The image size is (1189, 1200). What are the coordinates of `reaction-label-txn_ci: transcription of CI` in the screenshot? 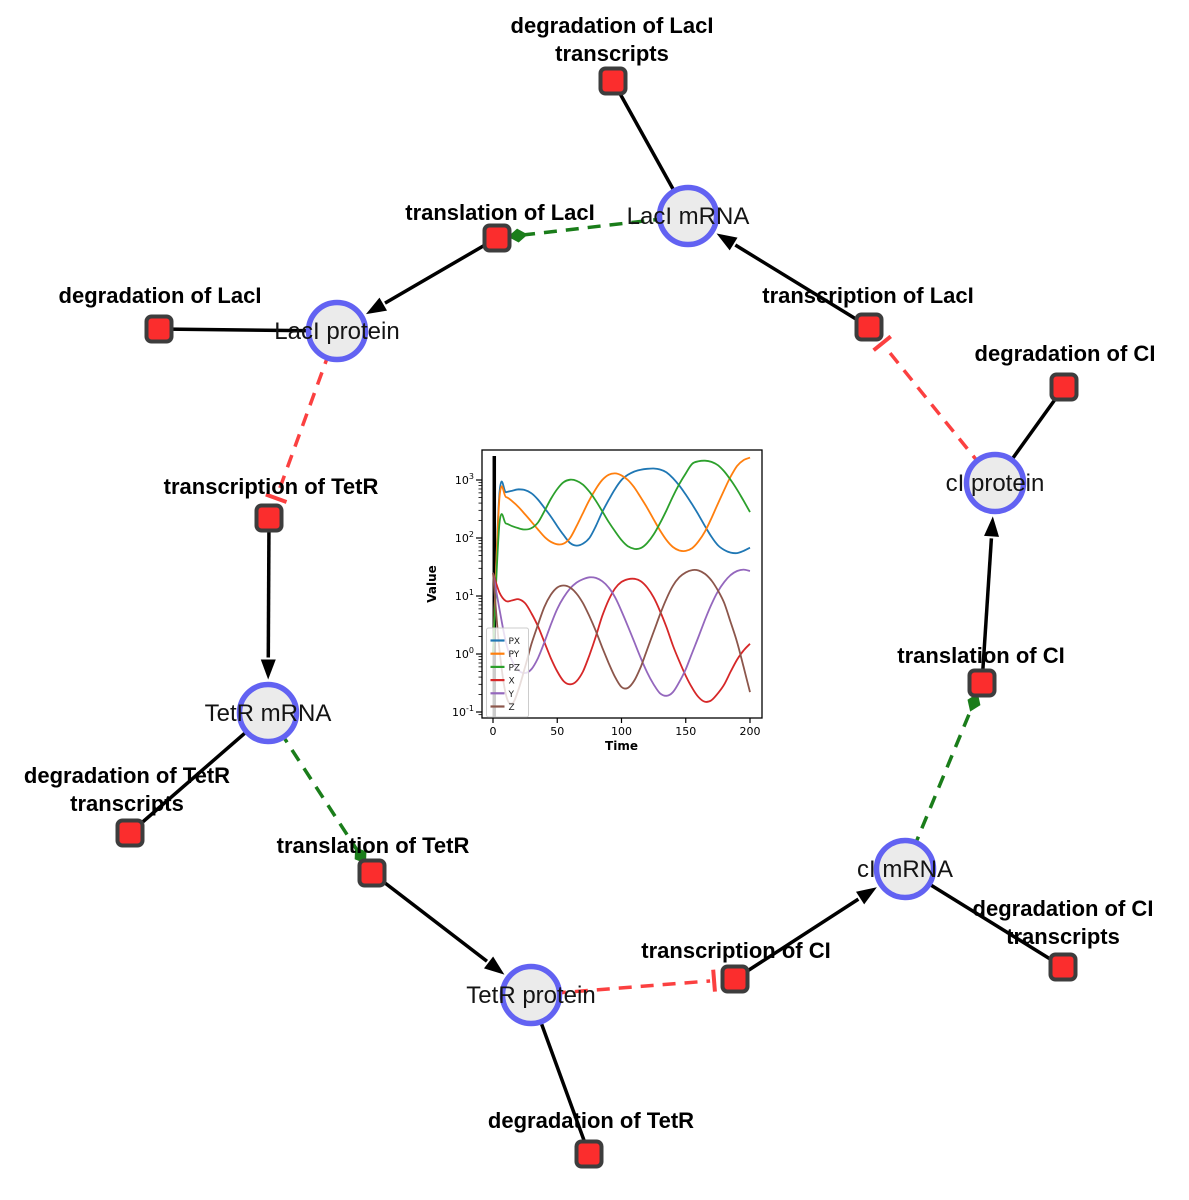 It's located at (735, 950).